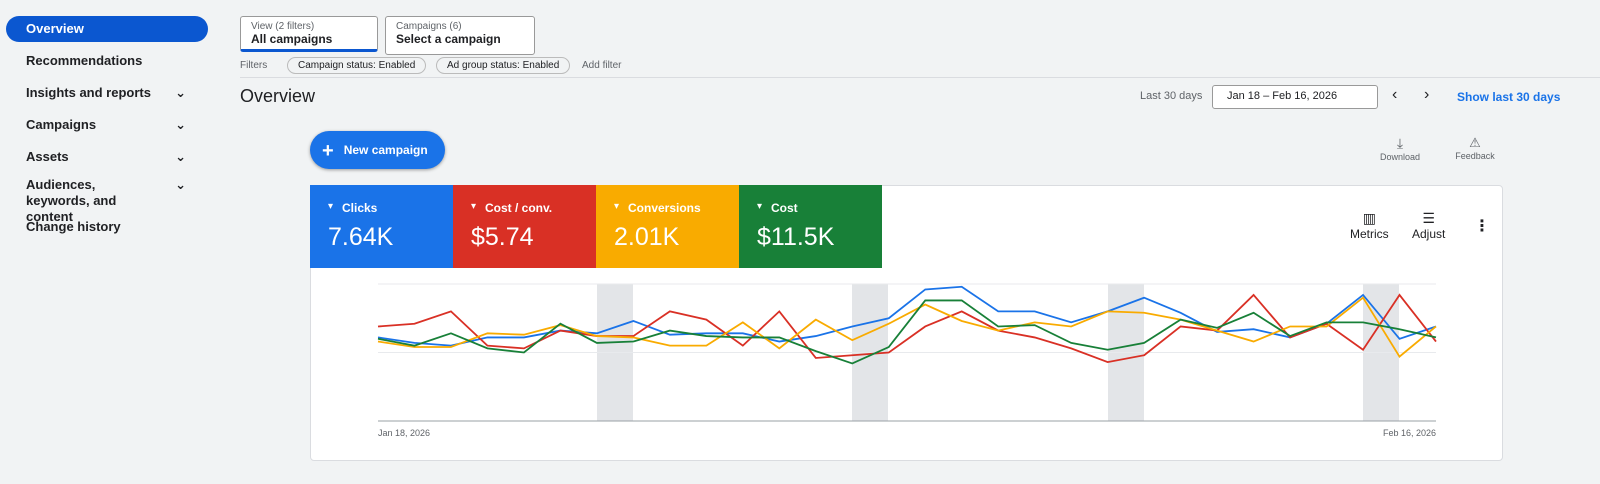 This screenshot has width=1600, height=484. I want to click on divider, so click(920, 77).